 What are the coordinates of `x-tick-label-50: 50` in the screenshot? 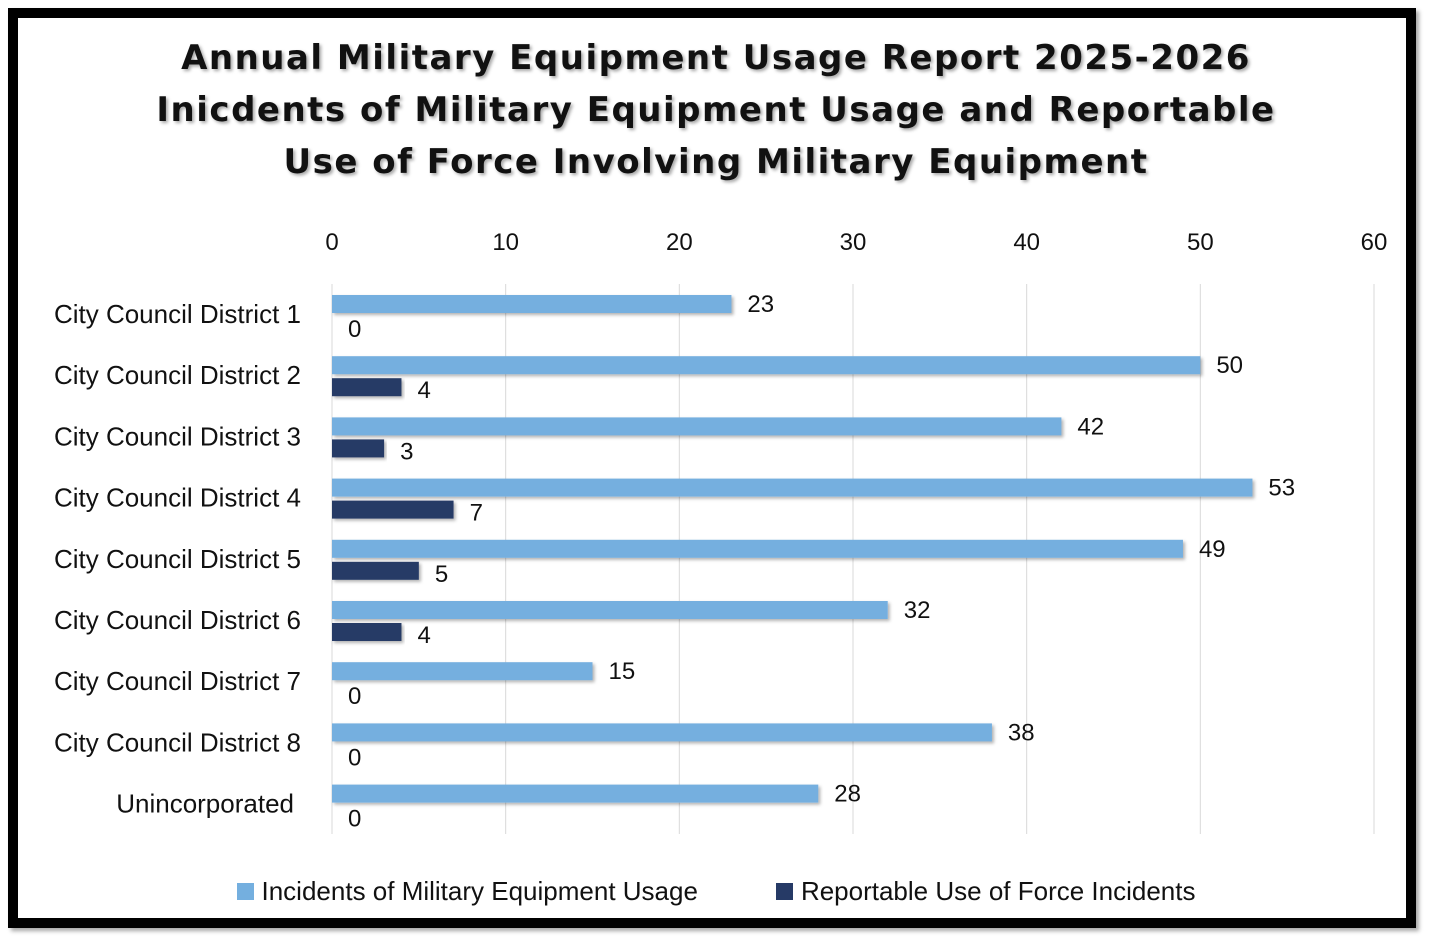 It's located at (1200, 242).